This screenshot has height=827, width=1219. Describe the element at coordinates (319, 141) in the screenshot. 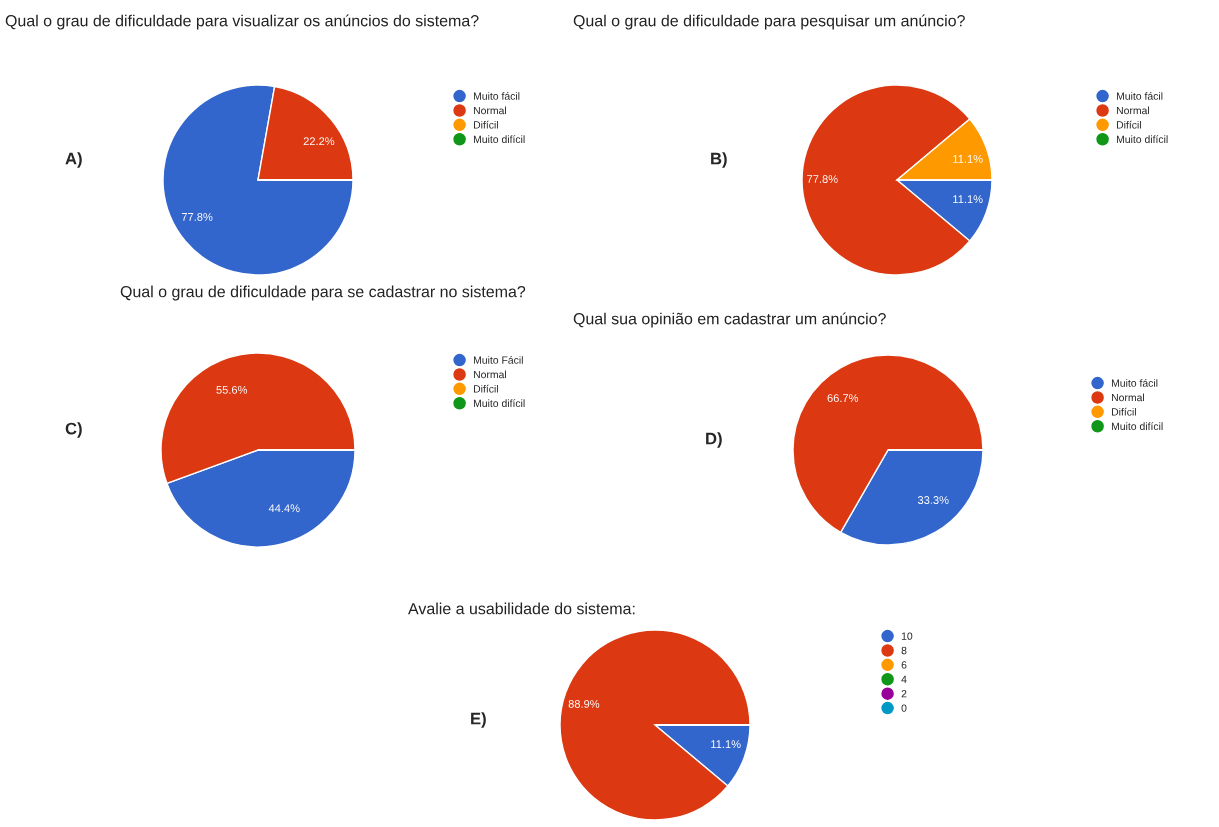

I see `data-label: 22.2%` at that location.